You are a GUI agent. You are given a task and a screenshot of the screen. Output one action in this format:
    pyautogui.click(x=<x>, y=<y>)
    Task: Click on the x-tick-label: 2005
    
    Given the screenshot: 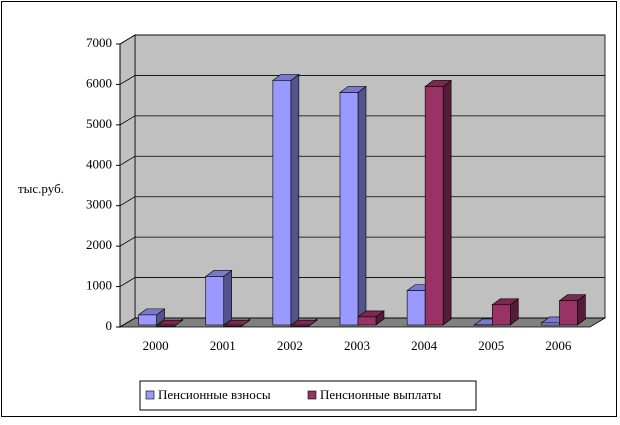 What is the action you would take?
    pyautogui.click(x=491, y=345)
    